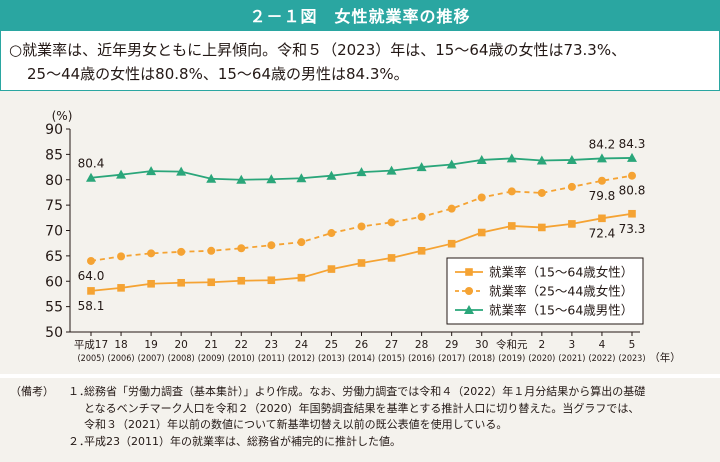  Describe the element at coordinates (331, 345) in the screenshot. I see `x-tick-label-era: 25` at that location.